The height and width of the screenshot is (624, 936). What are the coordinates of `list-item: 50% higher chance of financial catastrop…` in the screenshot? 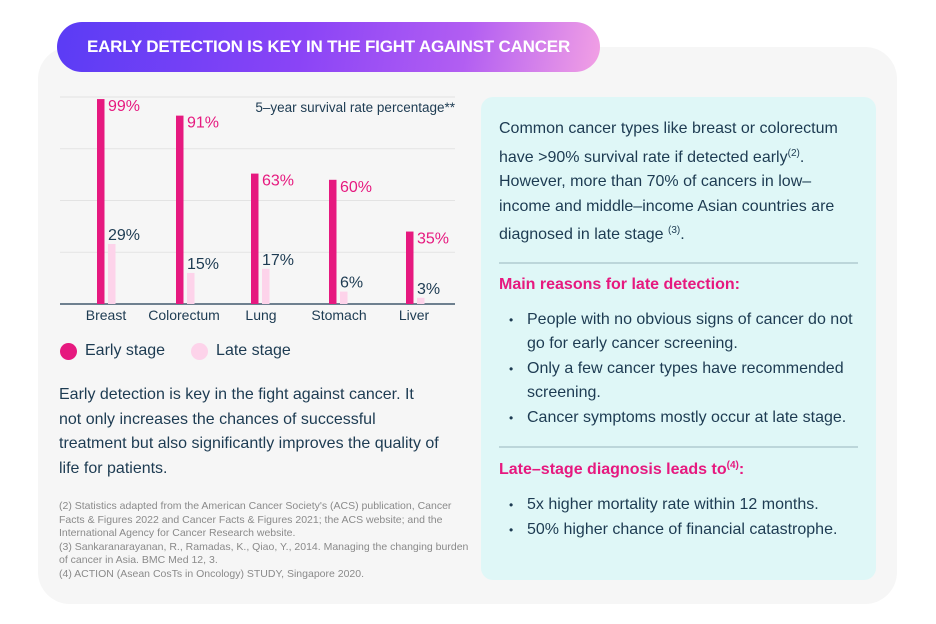 It's located at (678, 530).